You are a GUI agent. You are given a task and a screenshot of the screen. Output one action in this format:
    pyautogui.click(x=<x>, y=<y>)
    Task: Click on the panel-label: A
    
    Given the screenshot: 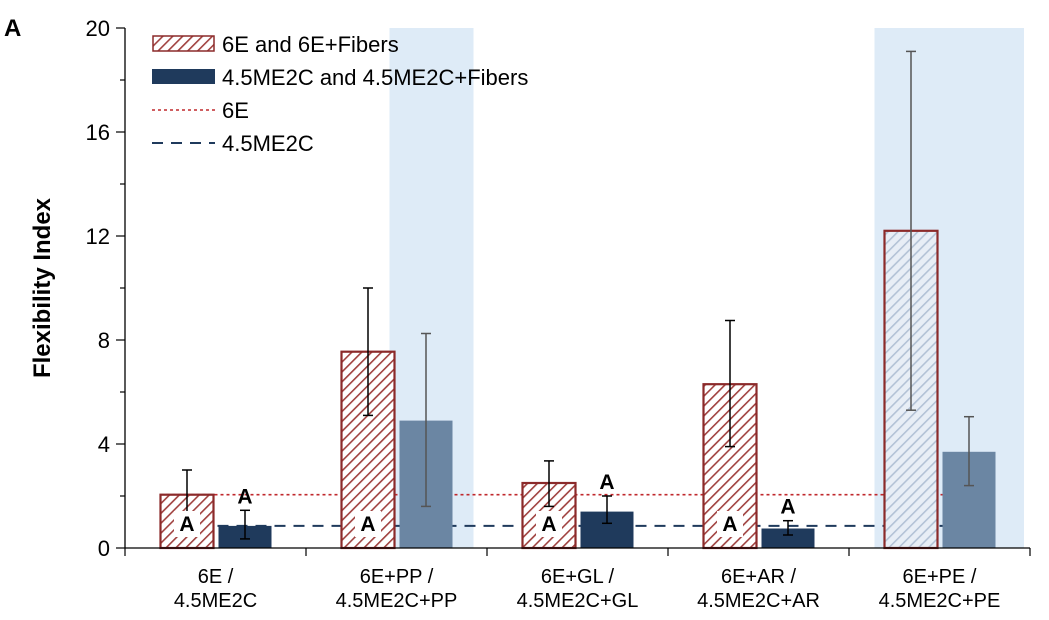 What is the action you would take?
    pyautogui.click(x=12, y=28)
    